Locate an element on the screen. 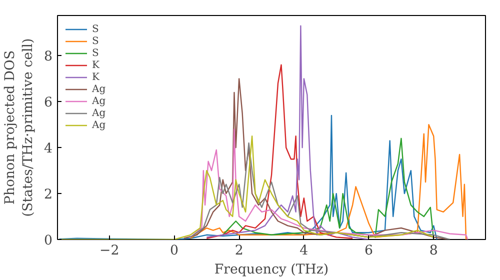 Image resolution: width=500 pixels, height=280 pixels. y-tick-label: 2 is located at coordinates (48, 195).